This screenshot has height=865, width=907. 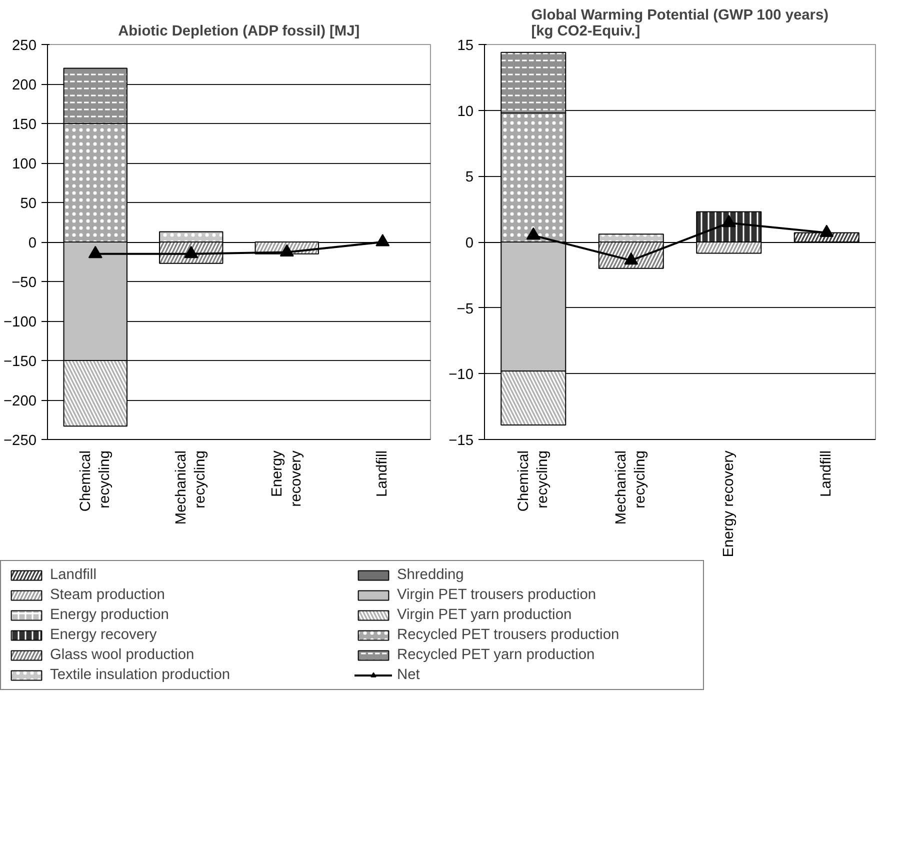 What do you see at coordinates (20, 322) in the screenshot?
I see `y-tick-label: −100` at bounding box center [20, 322].